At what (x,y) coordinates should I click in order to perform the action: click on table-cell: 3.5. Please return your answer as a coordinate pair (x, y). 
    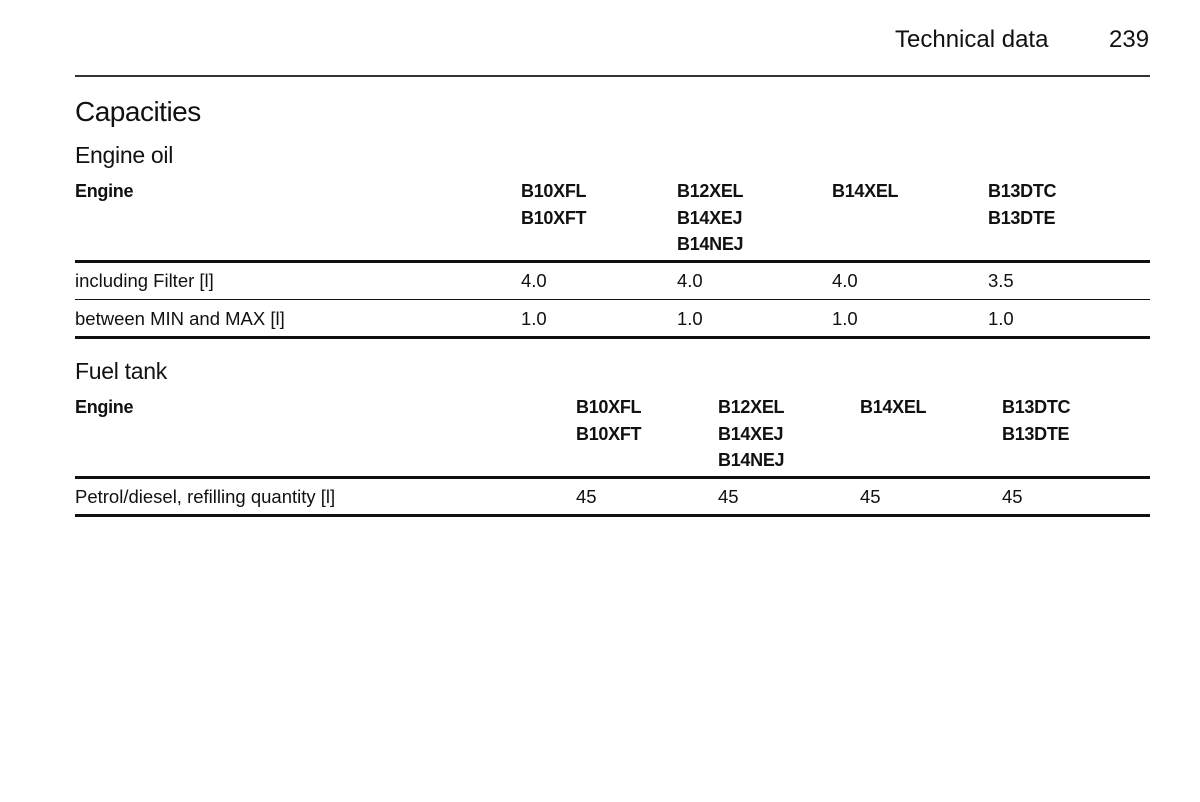
    Looking at the image, I should click on (1001, 280).